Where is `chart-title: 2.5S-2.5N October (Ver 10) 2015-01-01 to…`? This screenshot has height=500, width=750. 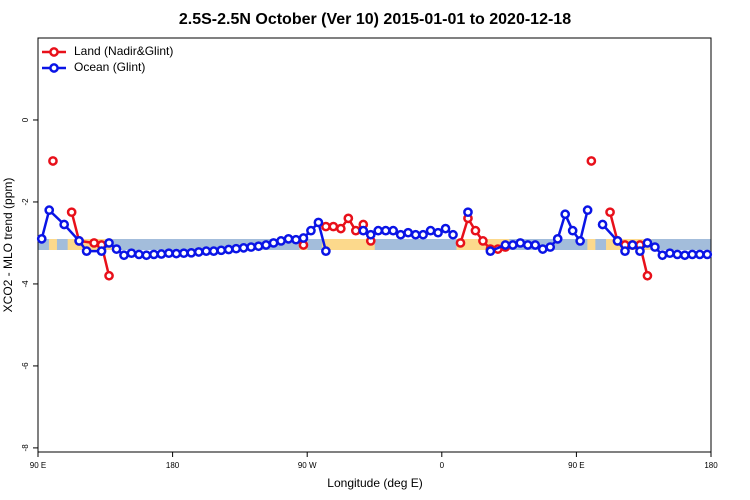
chart-title: 2.5S-2.5N October (Ver 10) 2015-01-01 to… is located at coordinates (375, 19).